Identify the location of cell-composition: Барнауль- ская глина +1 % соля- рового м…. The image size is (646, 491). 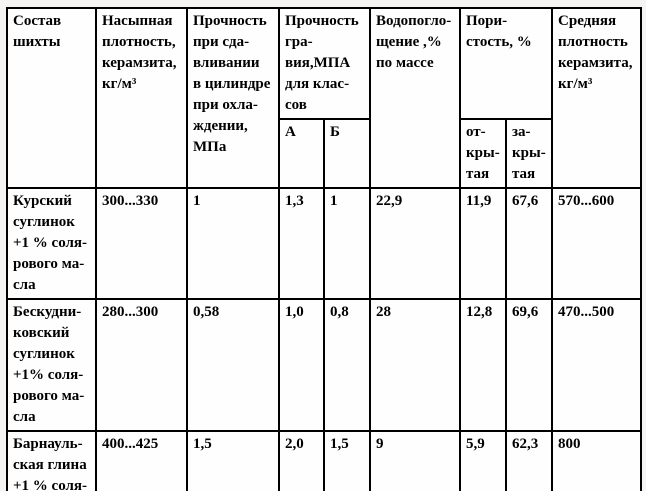
(51, 460).